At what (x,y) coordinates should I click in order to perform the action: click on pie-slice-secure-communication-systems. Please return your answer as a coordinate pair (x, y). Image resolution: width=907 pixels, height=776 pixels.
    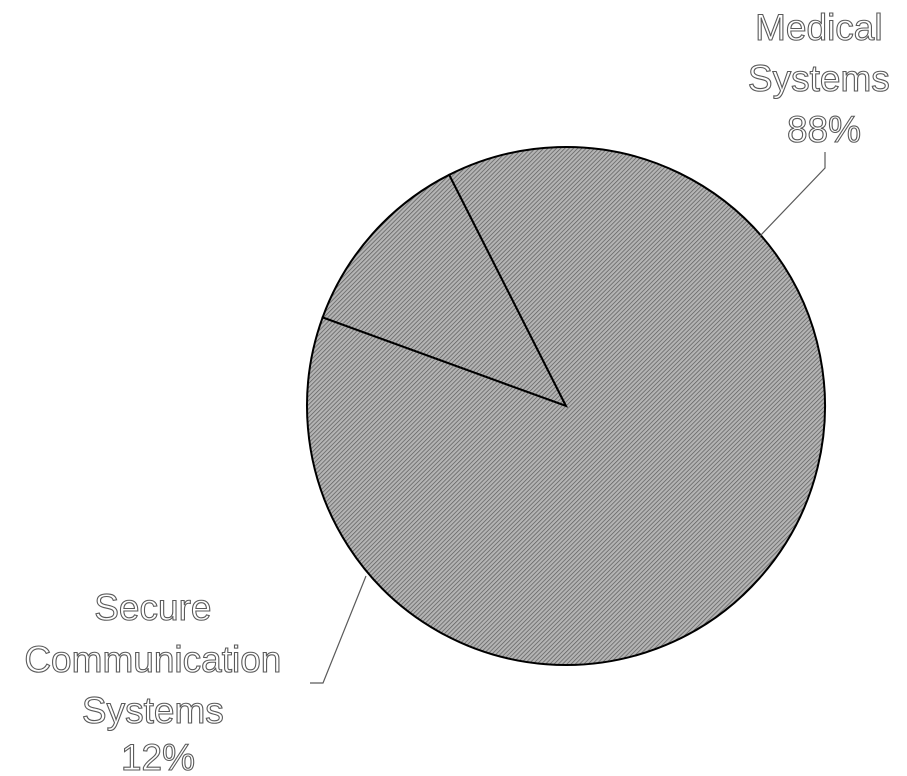
    Looking at the image, I should click on (445, 290).